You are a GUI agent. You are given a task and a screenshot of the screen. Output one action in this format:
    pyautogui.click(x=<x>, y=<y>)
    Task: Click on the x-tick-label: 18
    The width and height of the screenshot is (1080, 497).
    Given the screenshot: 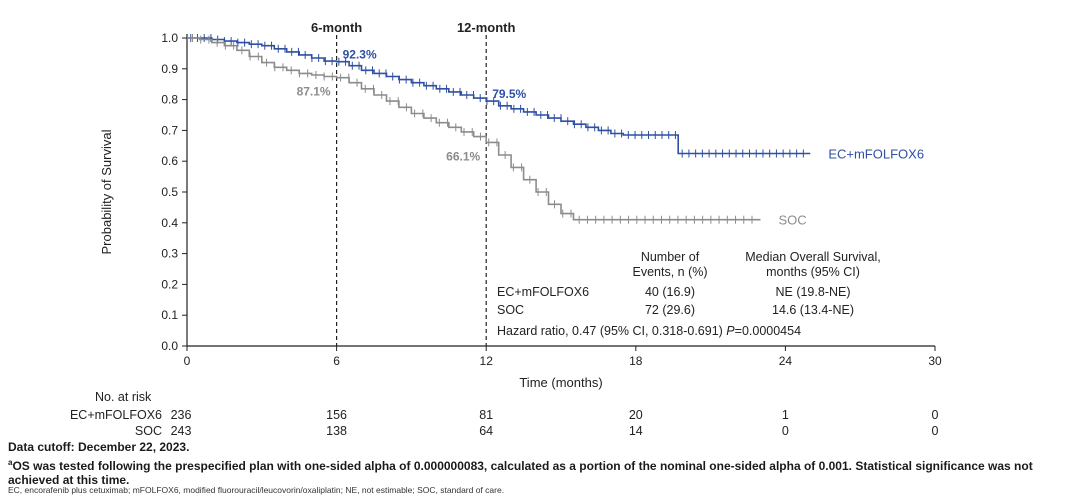 What is the action you would take?
    pyautogui.click(x=636, y=361)
    